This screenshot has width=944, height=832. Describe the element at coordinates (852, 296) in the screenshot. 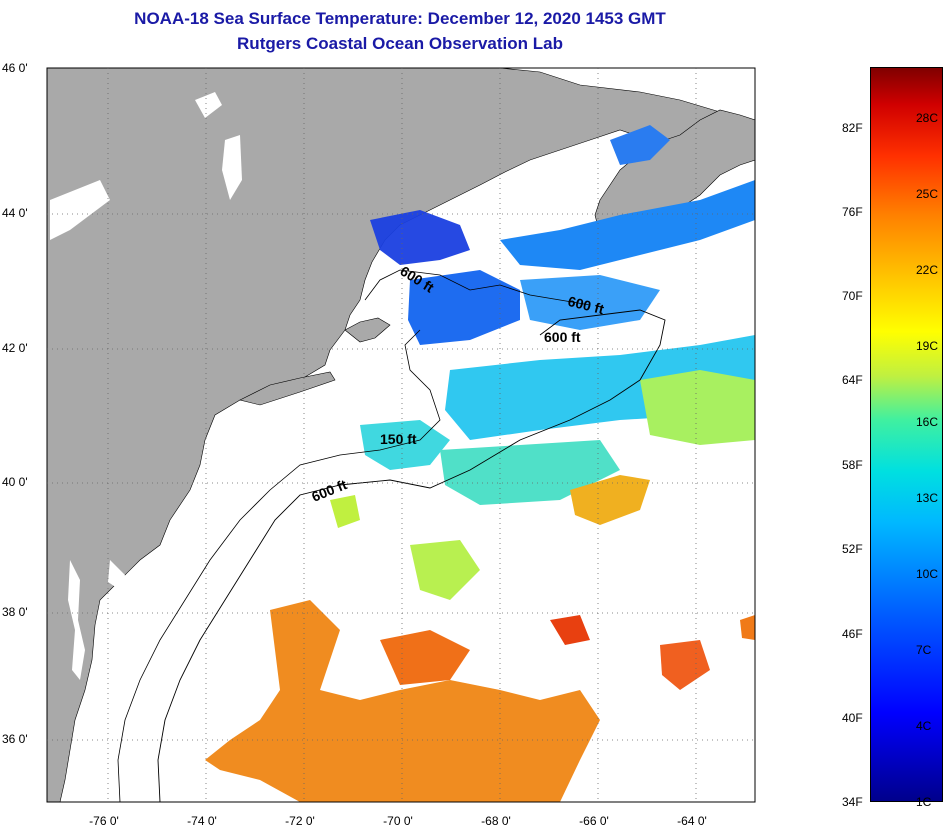

I see `colorbar-f-label: 70F` at that location.